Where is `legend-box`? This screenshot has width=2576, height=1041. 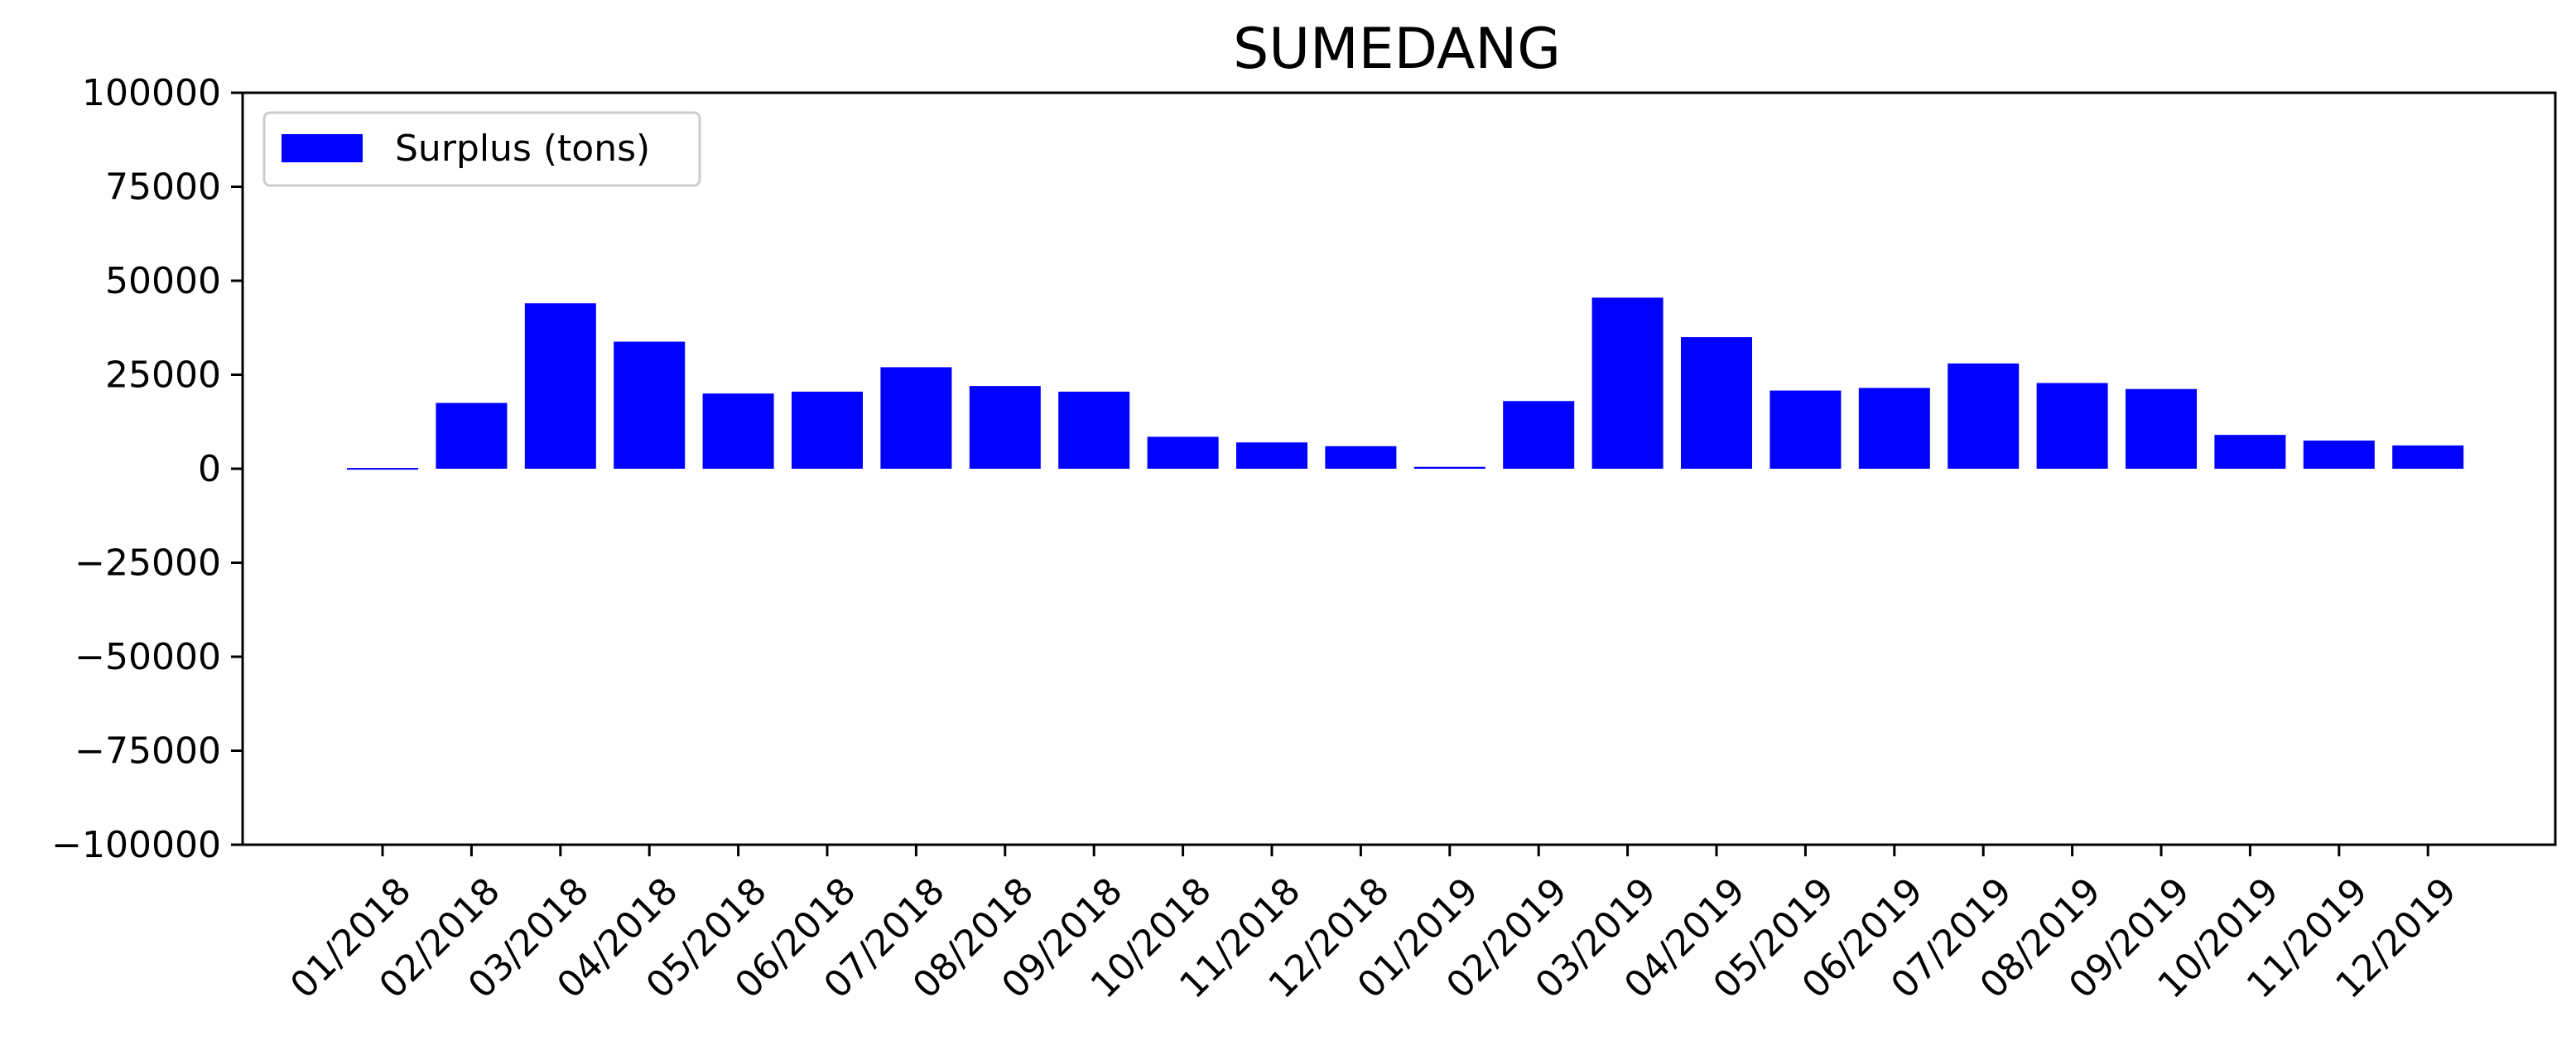
legend-box is located at coordinates (481, 149).